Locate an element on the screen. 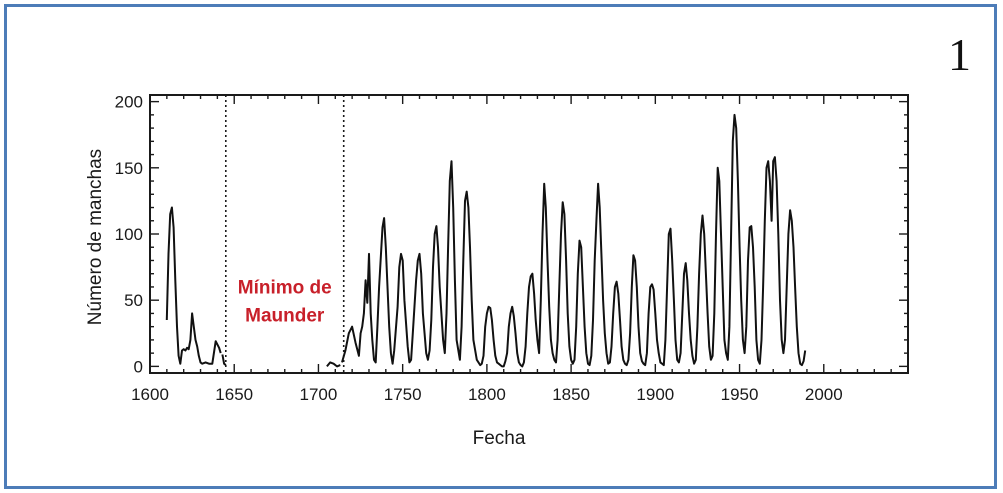 Image resolution: width=1003 pixels, height=493 pixels. x-tick-label: 1750 is located at coordinates (403, 394).